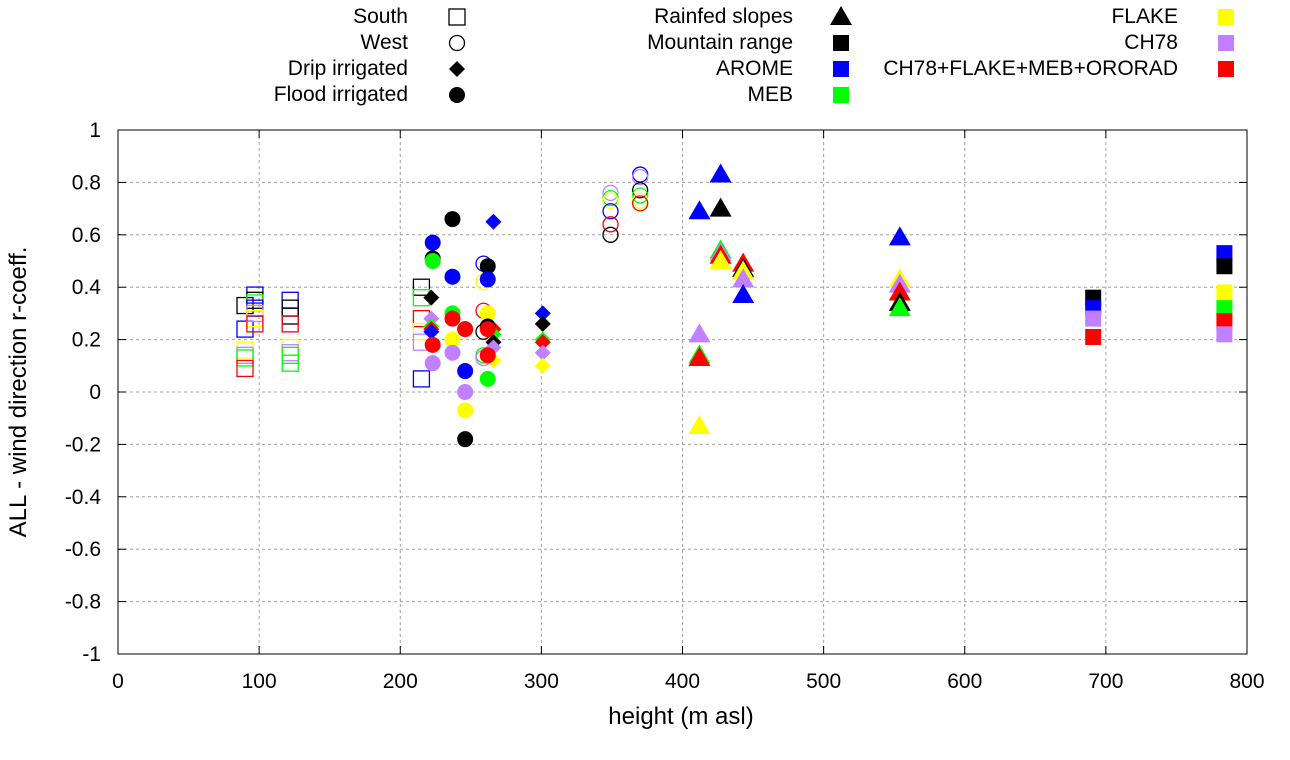 This screenshot has height=760, width=1290. What do you see at coordinates (341, 94) in the screenshot?
I see `legend-label: Flood irrigated` at bounding box center [341, 94].